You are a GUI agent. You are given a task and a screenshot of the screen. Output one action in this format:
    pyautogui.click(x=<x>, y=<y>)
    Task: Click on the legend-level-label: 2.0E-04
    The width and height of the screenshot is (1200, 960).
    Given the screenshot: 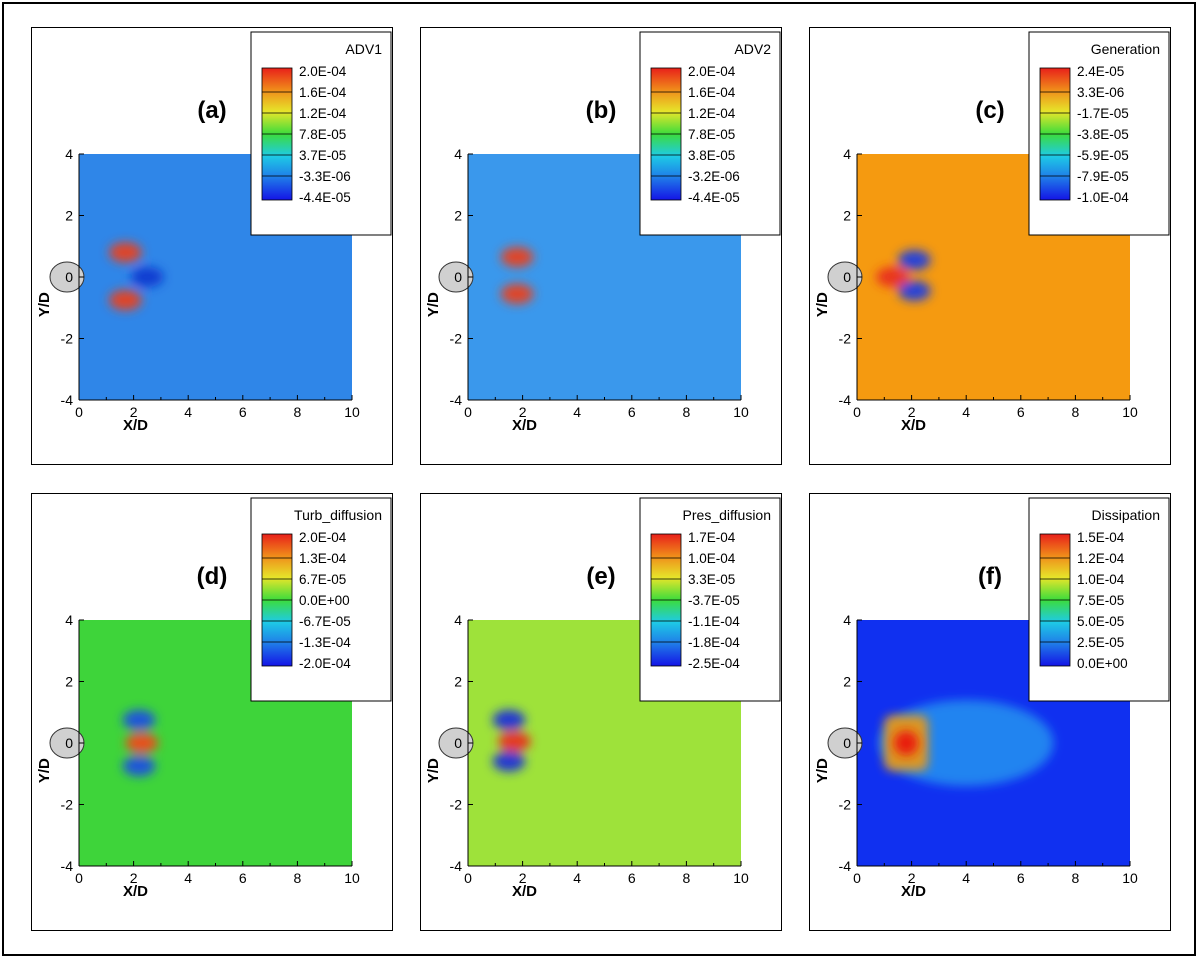 What is the action you would take?
    pyautogui.click(x=712, y=71)
    